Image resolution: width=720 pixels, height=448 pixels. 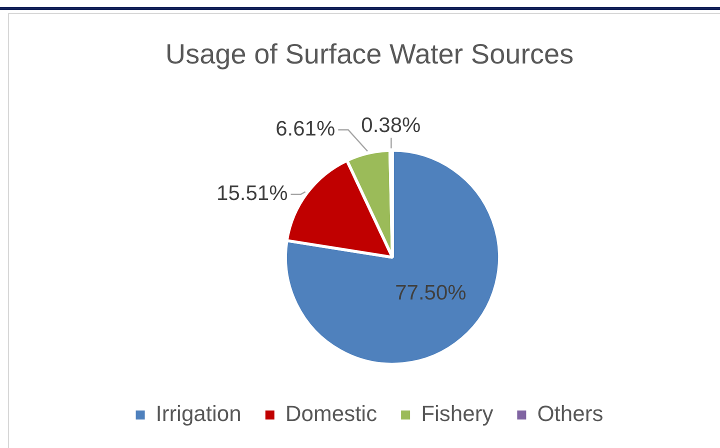 What do you see at coordinates (369, 54) in the screenshot?
I see `chart-title: Usage of Surface Water Sources` at bounding box center [369, 54].